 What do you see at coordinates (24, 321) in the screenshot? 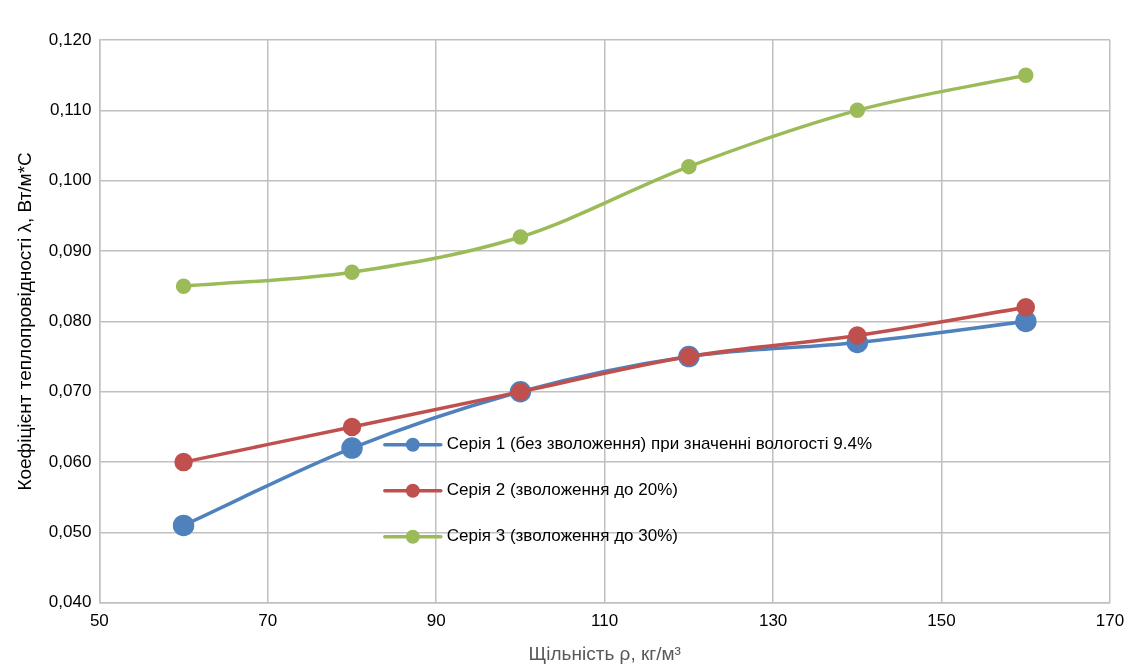
I see `y-axis-title: Коефіцієнт теплопровідності λ, Вт/м*С` at bounding box center [24, 321].